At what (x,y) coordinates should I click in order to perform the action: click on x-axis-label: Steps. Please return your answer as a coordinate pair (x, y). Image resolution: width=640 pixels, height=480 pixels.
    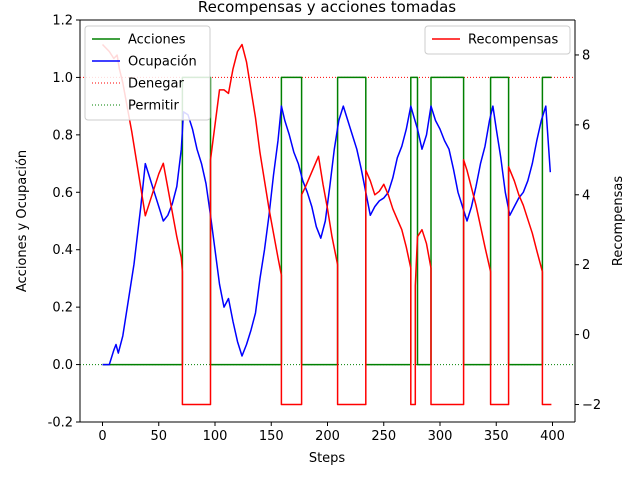
    Looking at the image, I should click on (327, 458).